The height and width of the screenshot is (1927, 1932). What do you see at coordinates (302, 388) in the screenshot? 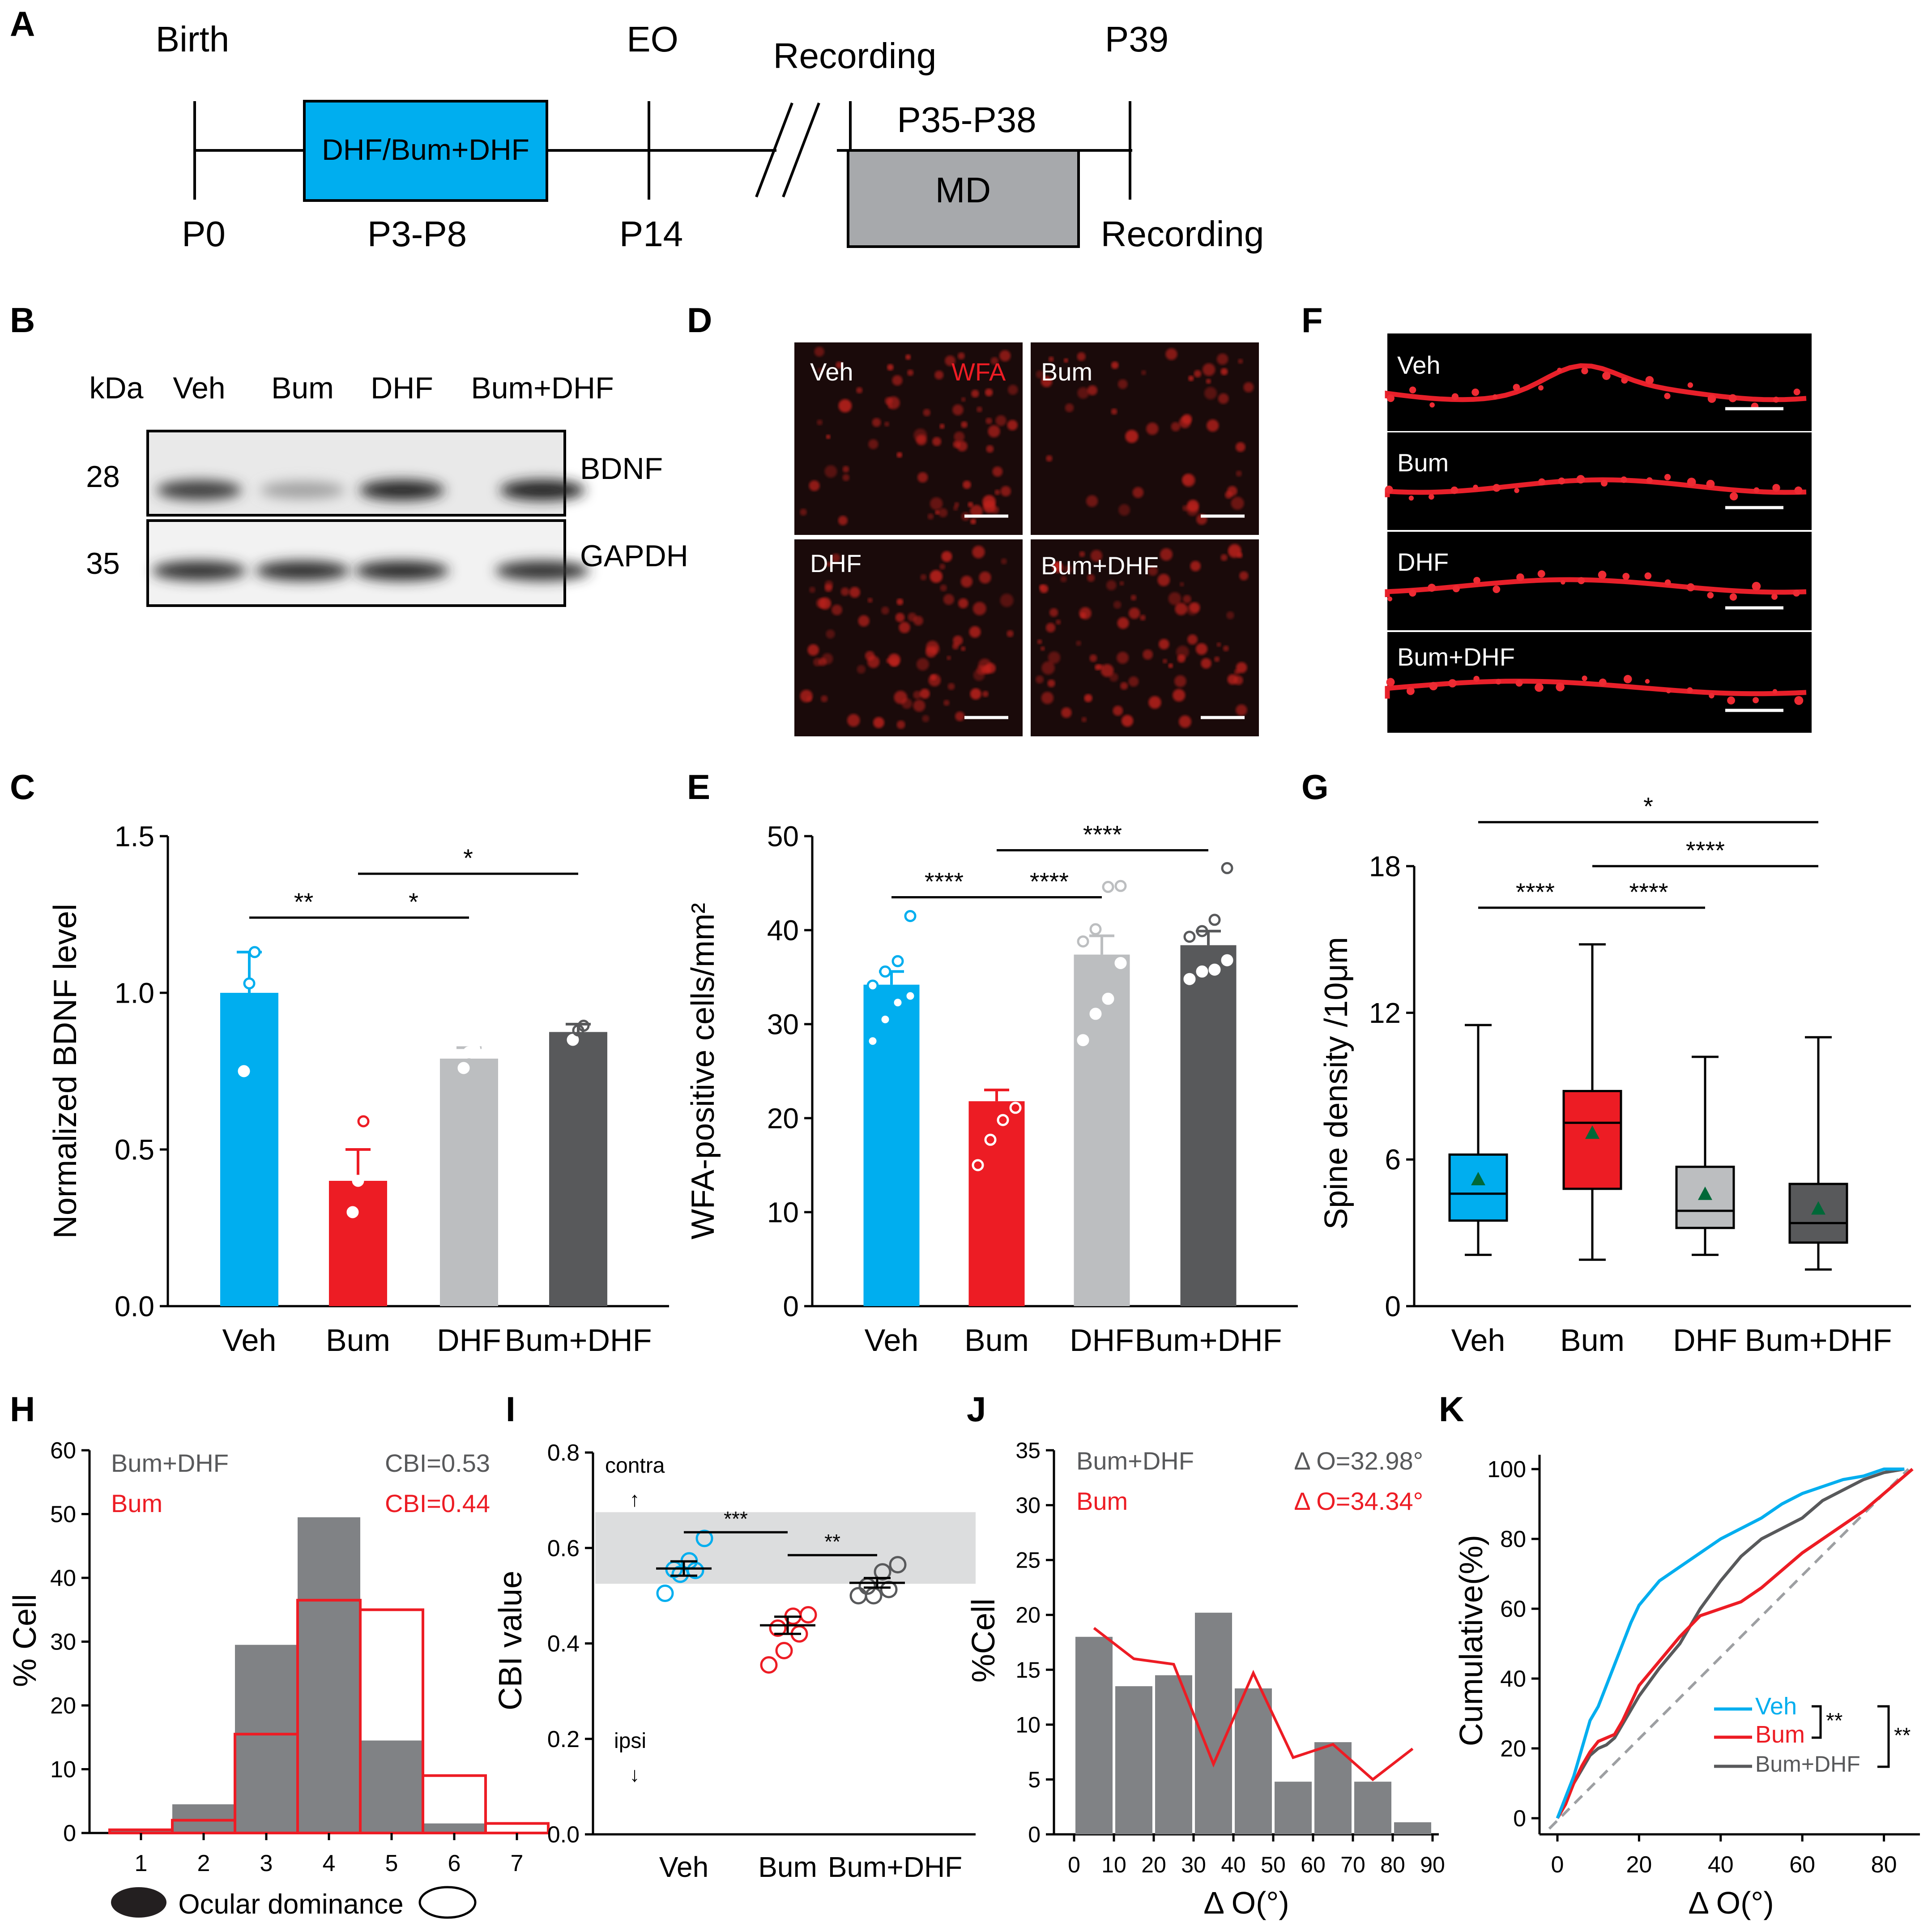
I see `lane-label-bum: Bum` at bounding box center [302, 388].